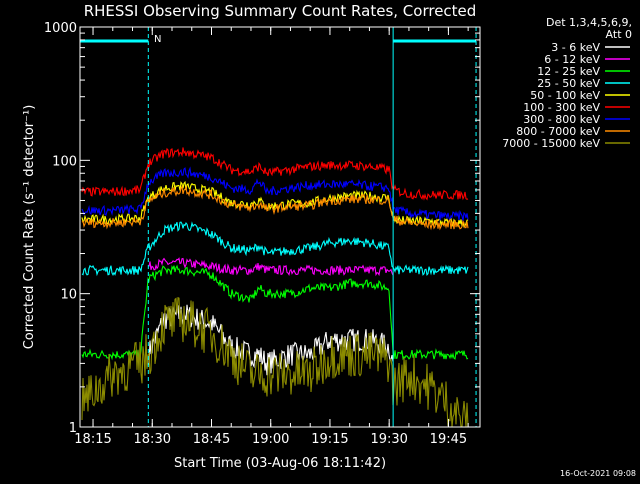  Describe the element at coordinates (598, 473) in the screenshot. I see `timestamp: 16-Oct-2021 09:08` at that location.